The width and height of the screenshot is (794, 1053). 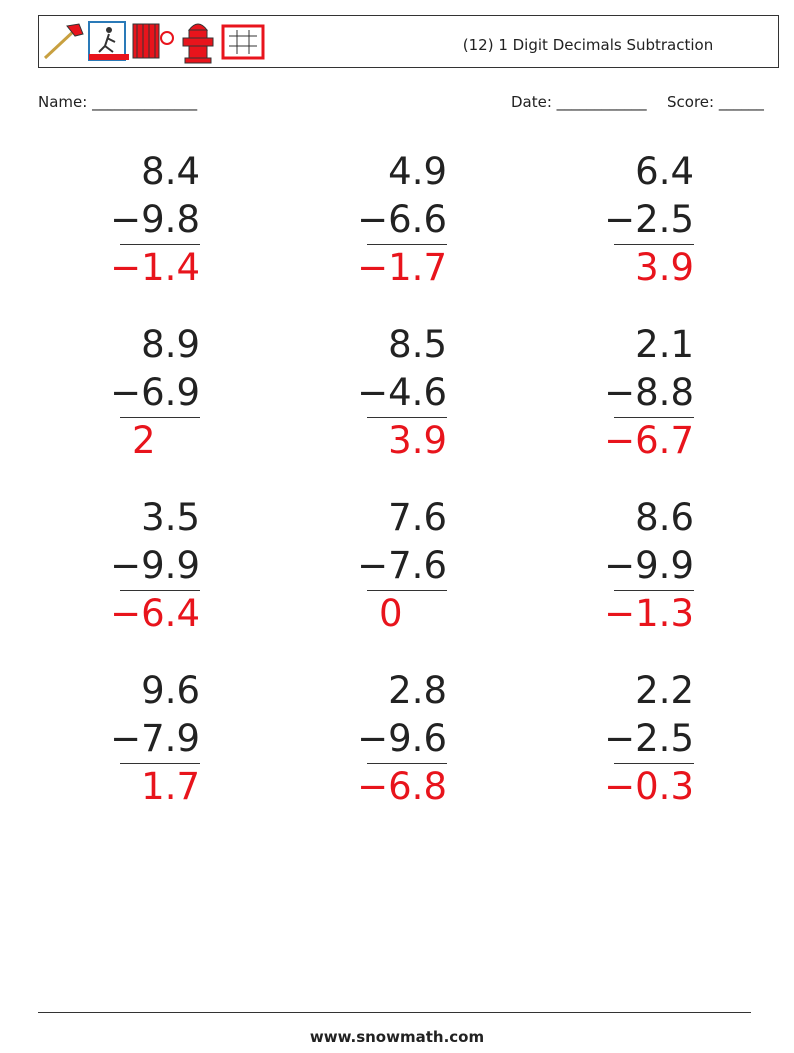 What do you see at coordinates (417, 171) in the screenshot?
I see `top-number: 4.9` at bounding box center [417, 171].